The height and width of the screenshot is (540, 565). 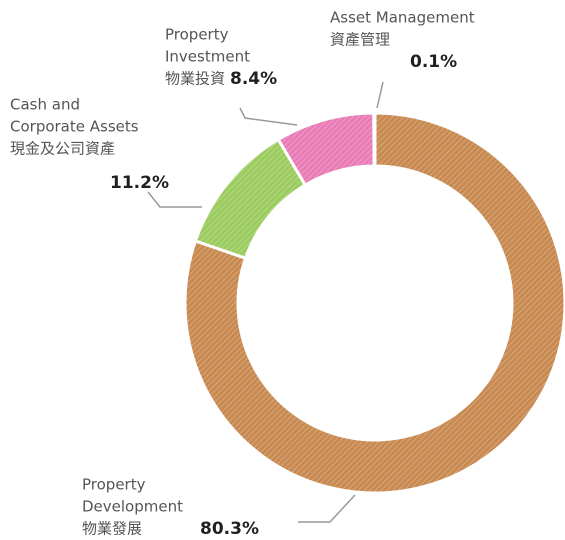 What do you see at coordinates (139, 183) in the screenshot?
I see `value-label: 11.2%` at bounding box center [139, 183].